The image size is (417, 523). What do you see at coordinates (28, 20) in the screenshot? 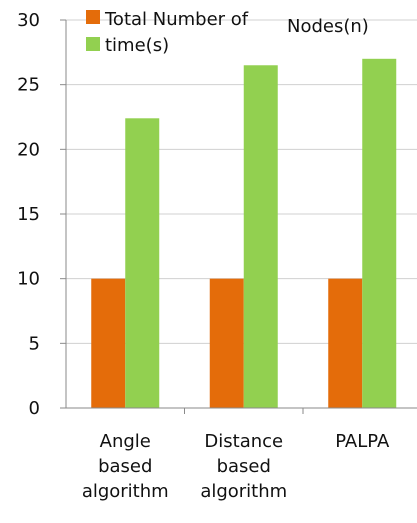
I see `y-tick-label: 30` at bounding box center [28, 20].